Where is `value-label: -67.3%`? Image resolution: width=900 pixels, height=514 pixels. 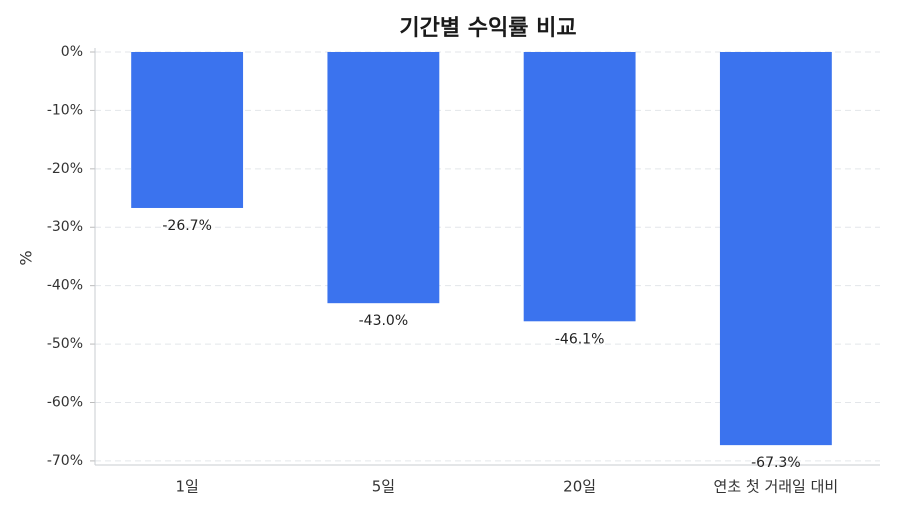 value-label: -67.3% is located at coordinates (776, 463).